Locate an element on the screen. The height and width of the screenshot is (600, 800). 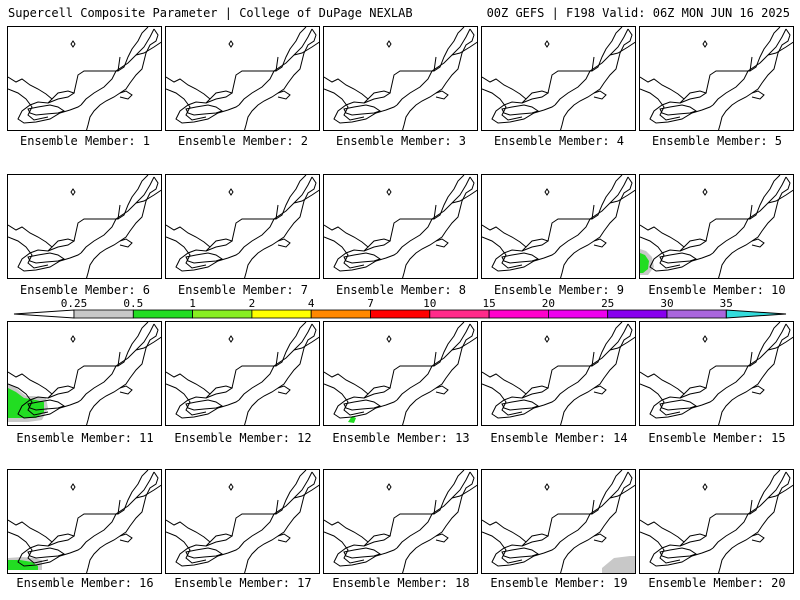
member-caption: Ensemble Member: 8 is located at coordinates (401, 290).